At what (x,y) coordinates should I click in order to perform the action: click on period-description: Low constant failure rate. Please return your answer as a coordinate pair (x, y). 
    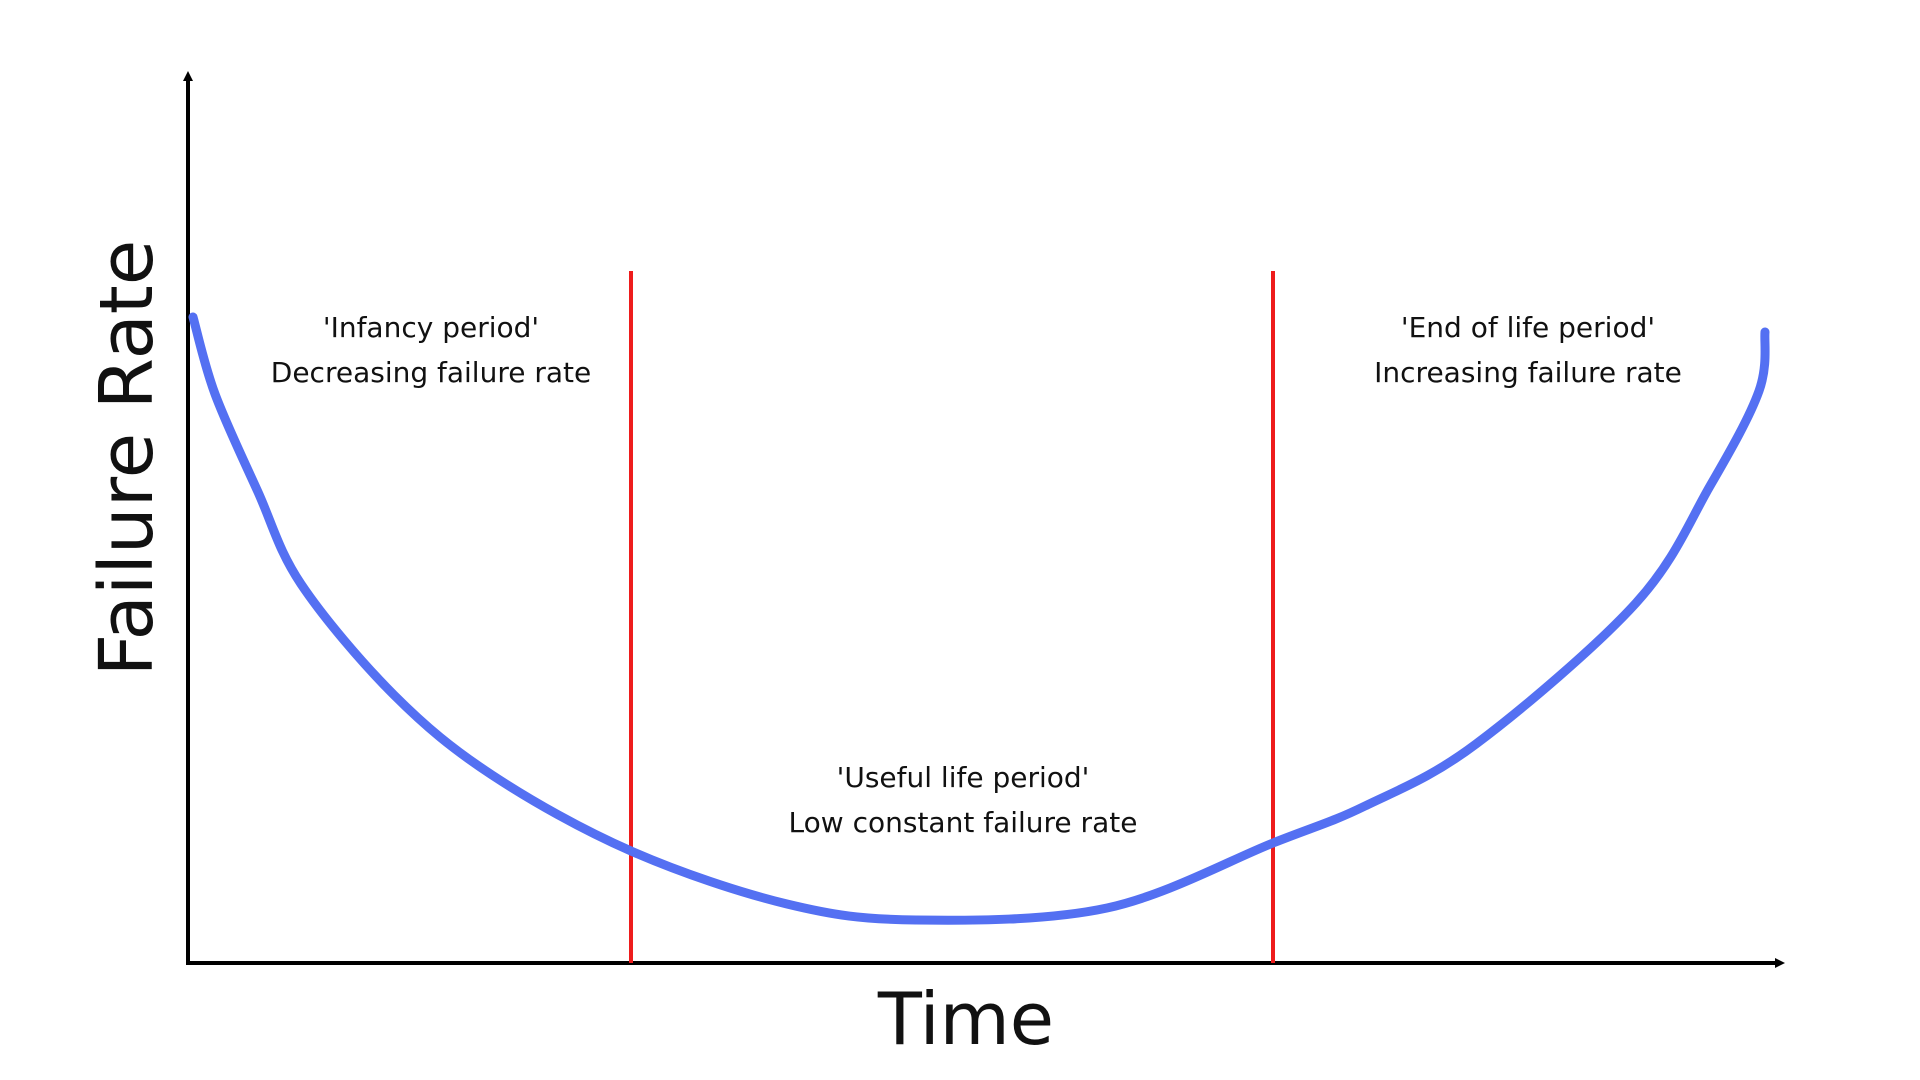
    Looking at the image, I should click on (963, 822).